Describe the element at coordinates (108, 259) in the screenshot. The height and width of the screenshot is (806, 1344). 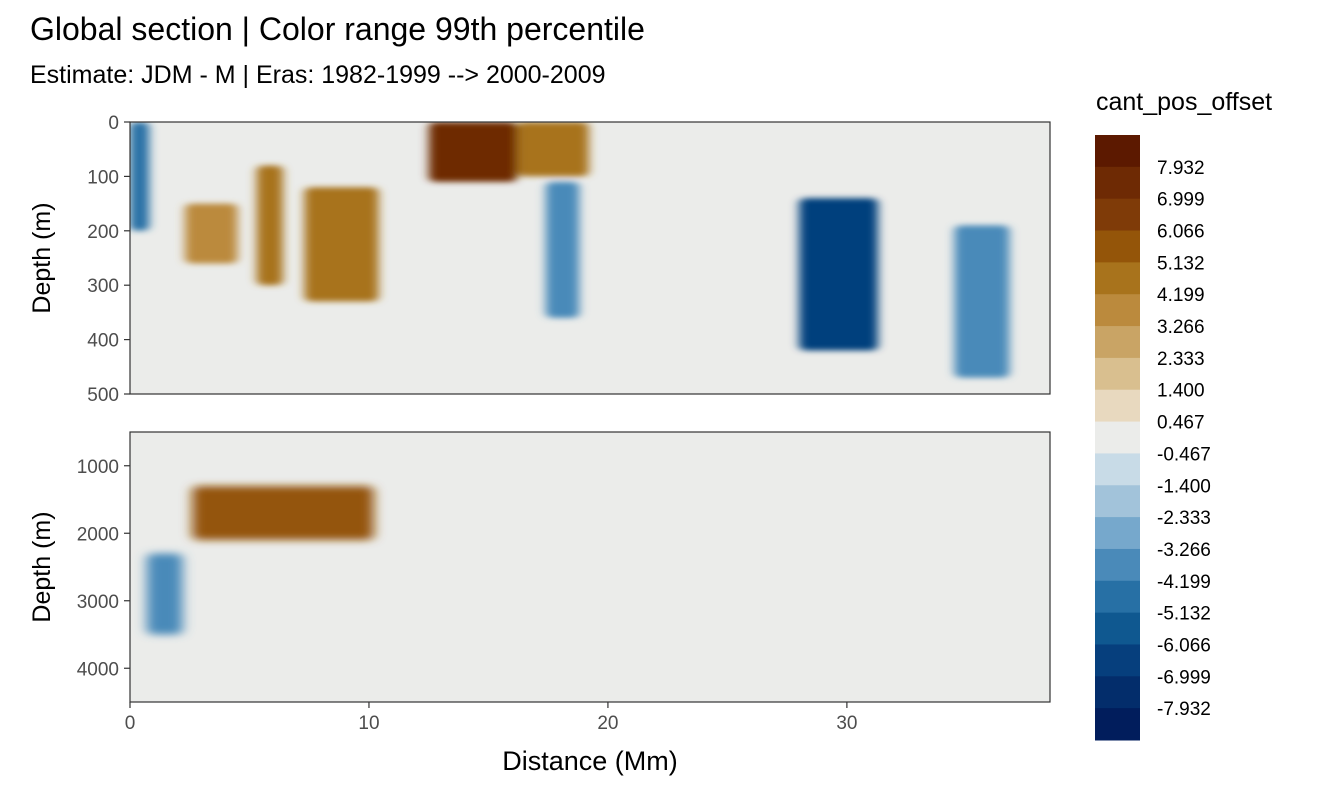
I see `upper-y-axis: 0 100 200 300 400 500` at that location.